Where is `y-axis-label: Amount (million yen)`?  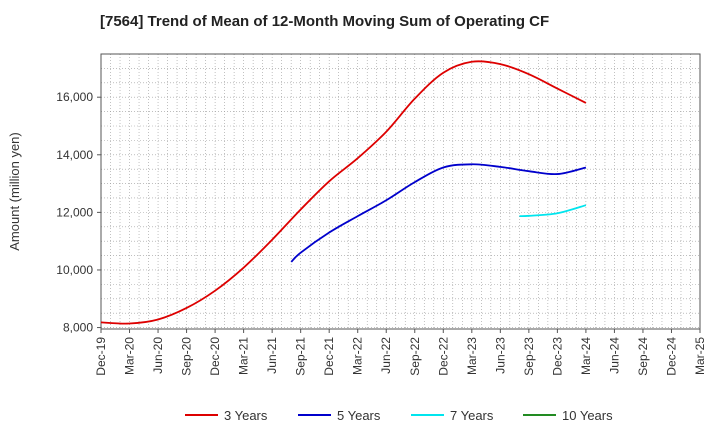 y-axis-label: Amount (million yen) is located at coordinates (14, 191).